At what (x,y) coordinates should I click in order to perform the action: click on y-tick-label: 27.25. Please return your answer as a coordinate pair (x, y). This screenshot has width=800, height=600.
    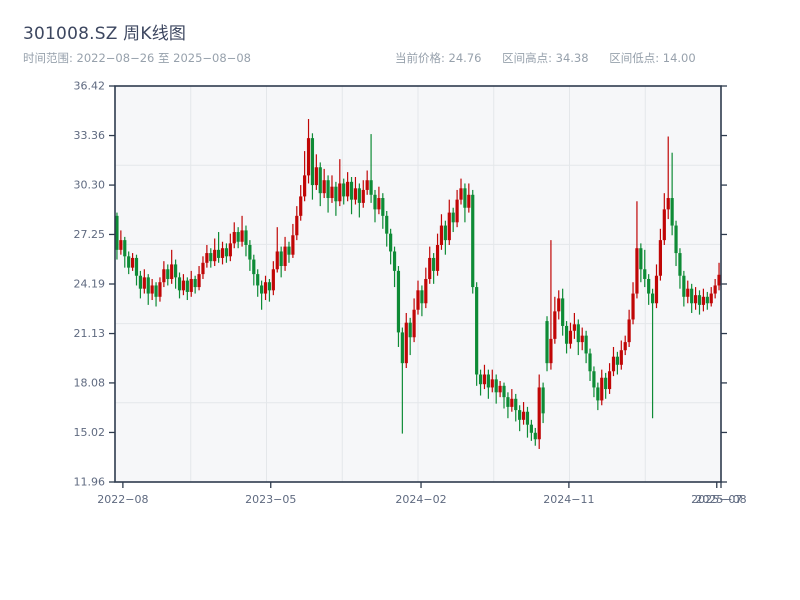
    Looking at the image, I should click on (90, 234).